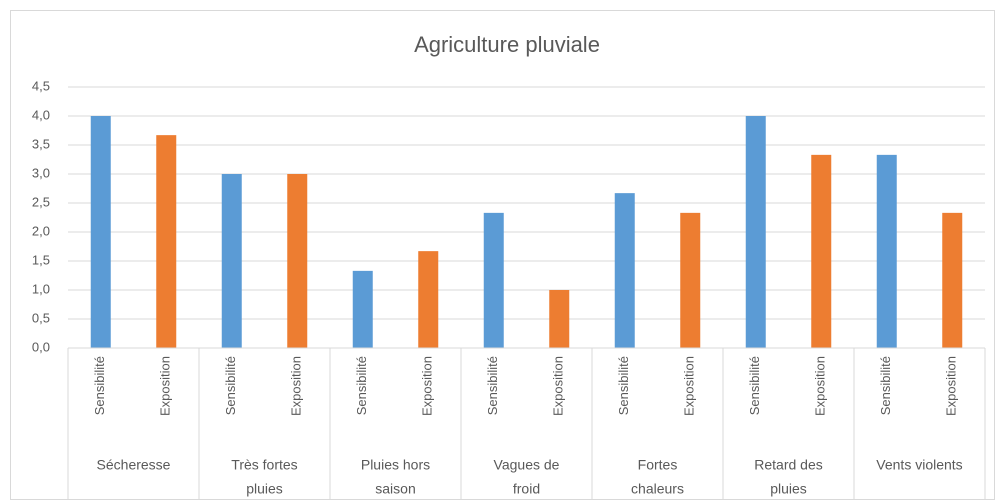  I want to click on y-tick-label: 0,5, so click(41, 317).